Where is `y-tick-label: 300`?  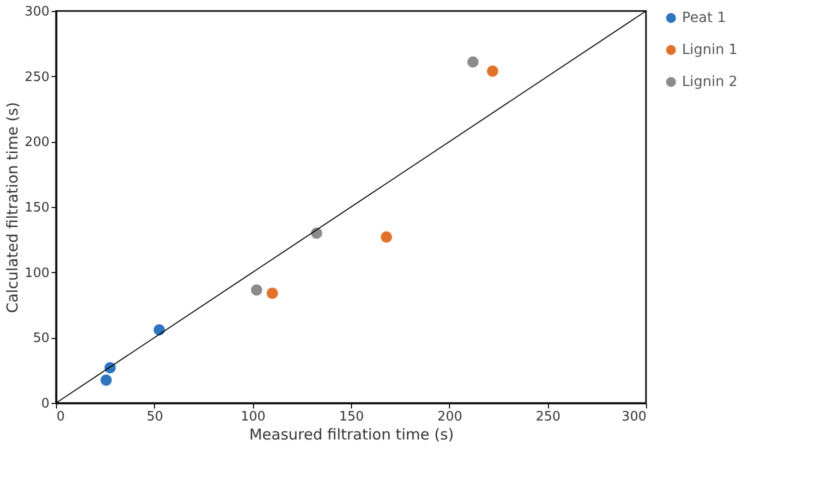 y-tick-label: 300 is located at coordinates (37, 12).